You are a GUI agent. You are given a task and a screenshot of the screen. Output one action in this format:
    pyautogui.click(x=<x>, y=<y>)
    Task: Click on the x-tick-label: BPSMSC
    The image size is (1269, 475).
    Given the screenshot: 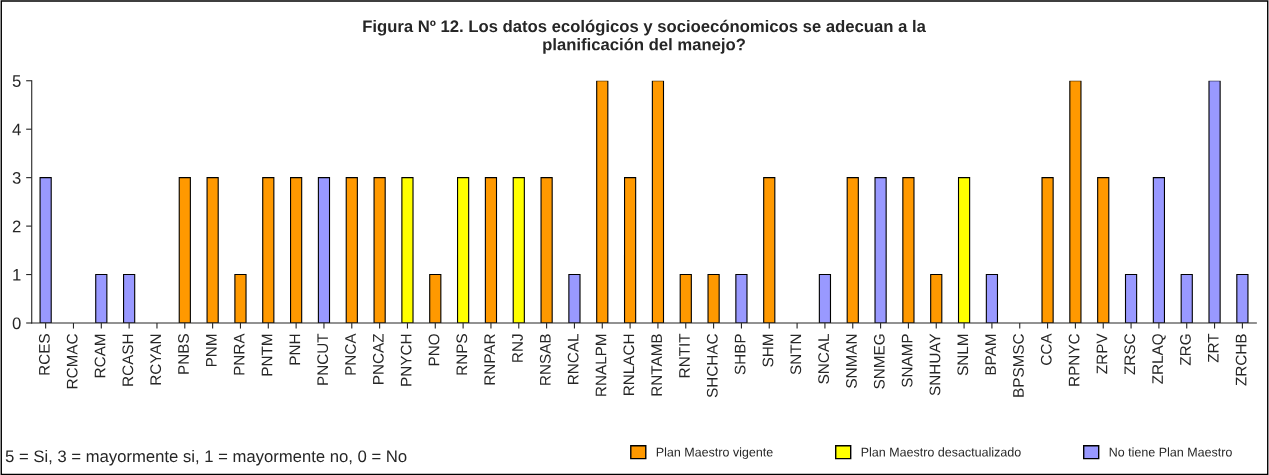 What is the action you would take?
    pyautogui.click(x=1018, y=365)
    